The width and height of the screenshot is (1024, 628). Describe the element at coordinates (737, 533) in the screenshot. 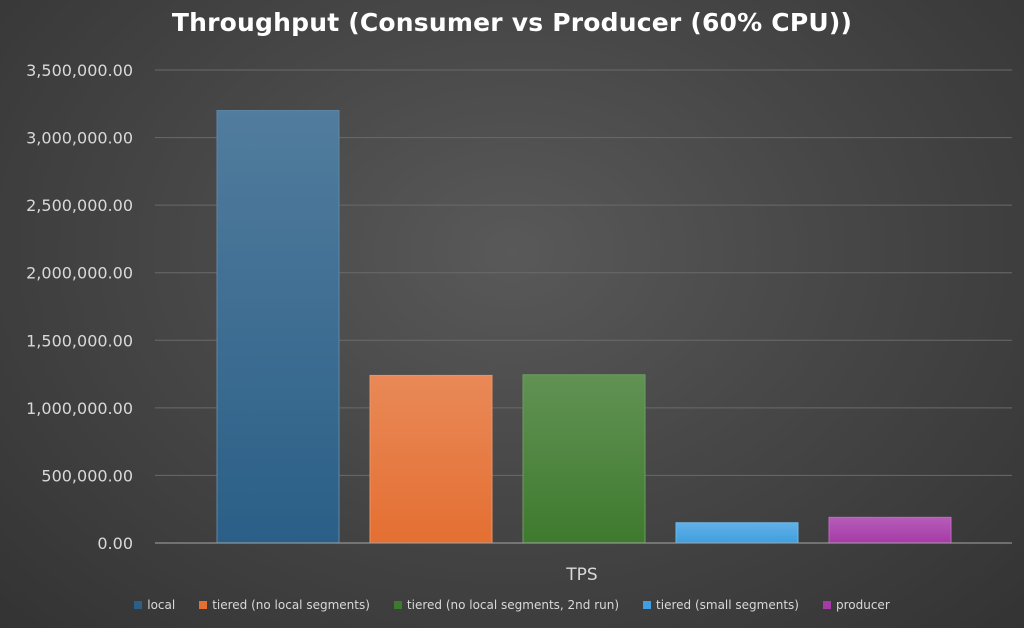

I see `bar-tiered-small-segments` at that location.